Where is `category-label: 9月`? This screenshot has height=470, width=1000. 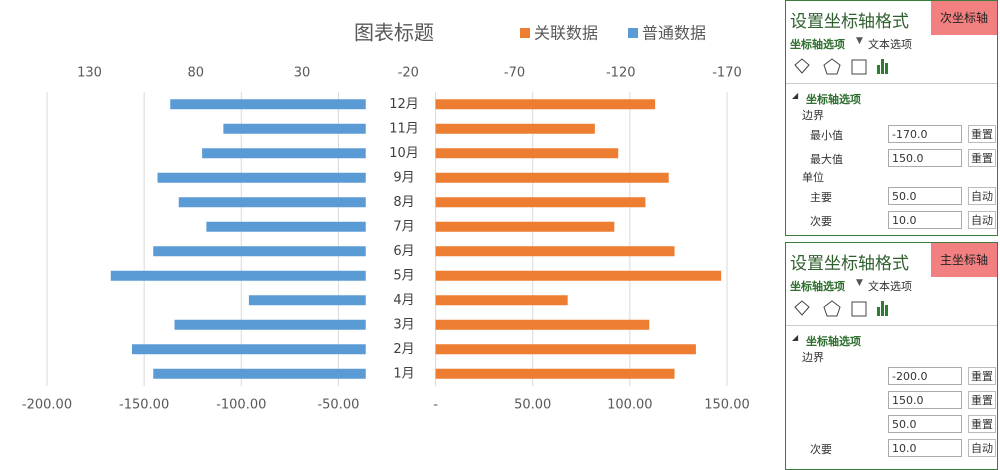 category-label: 9月 is located at coordinates (403, 177).